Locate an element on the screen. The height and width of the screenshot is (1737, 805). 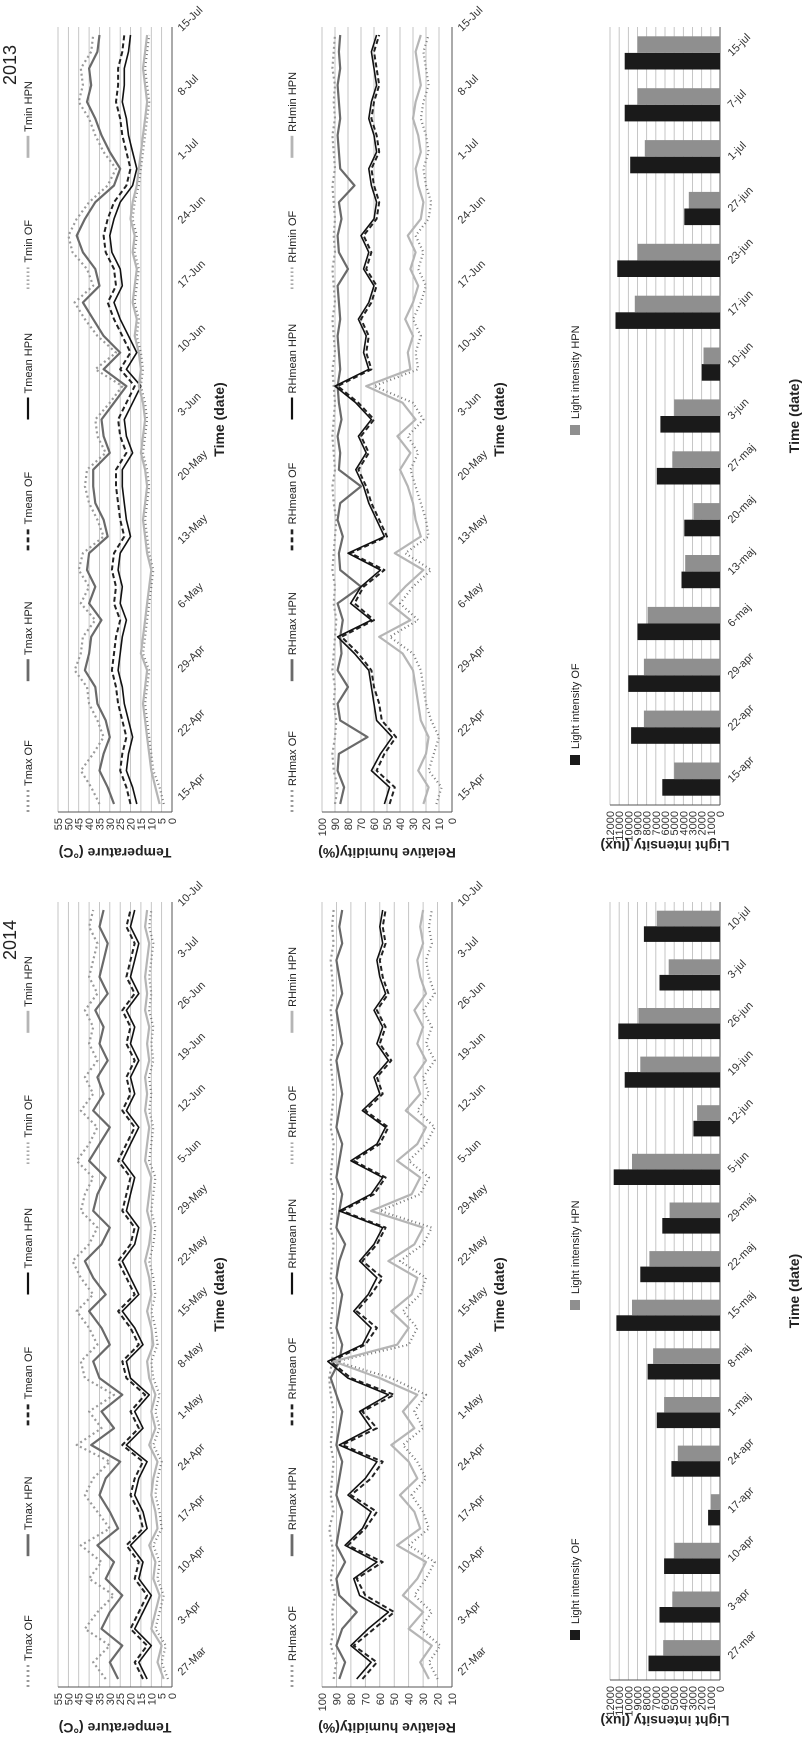
x-tick-label: 6-May is located at coordinates (471, 595).